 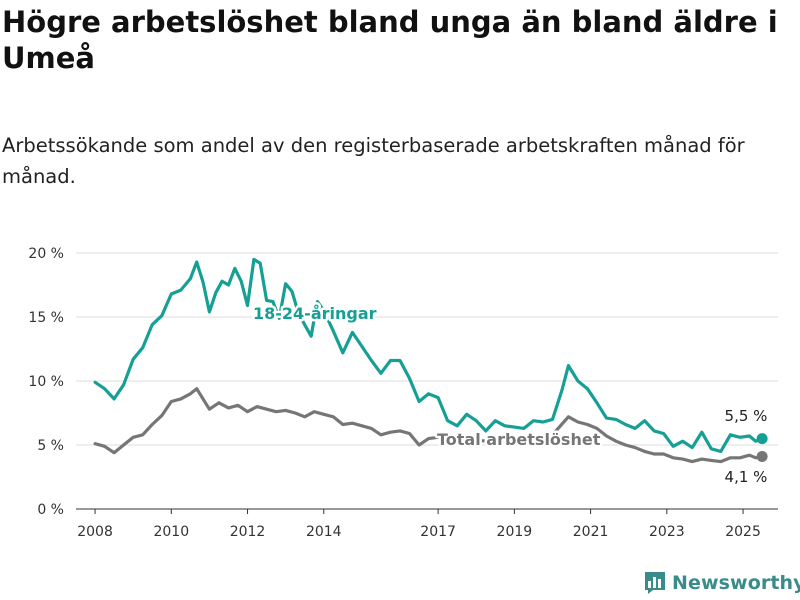 What do you see at coordinates (762, 439) in the screenshot?
I see `end-point-youth` at bounding box center [762, 439].